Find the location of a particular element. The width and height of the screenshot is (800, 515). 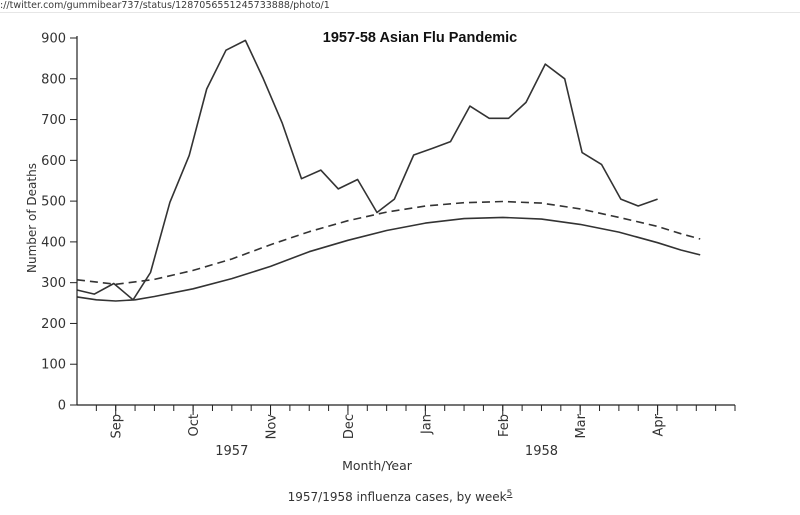

x-tick-label: Feb is located at coordinates (504, 425).